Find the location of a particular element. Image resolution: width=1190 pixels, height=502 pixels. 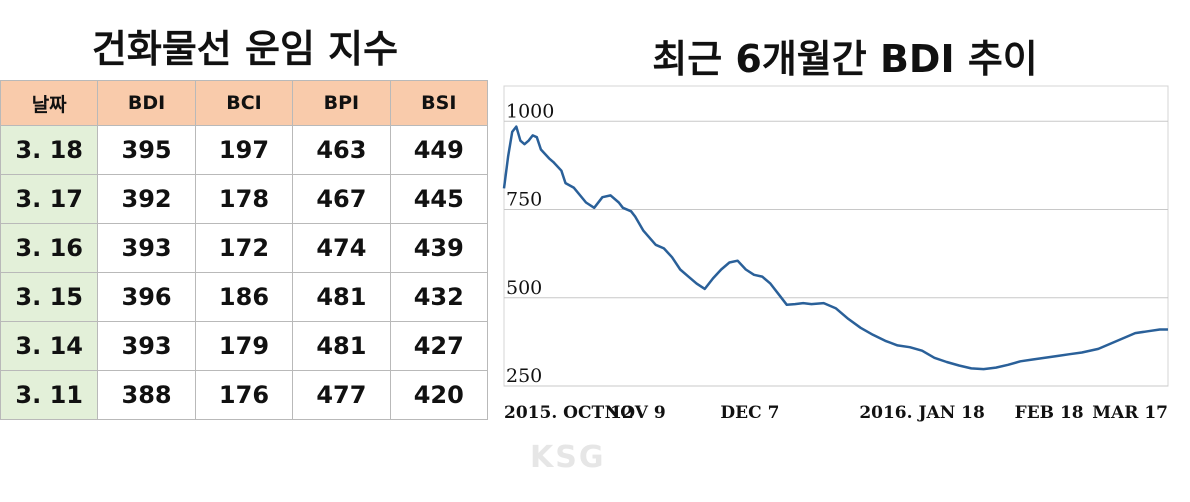

cell-bsi: 432 is located at coordinates (439, 297).